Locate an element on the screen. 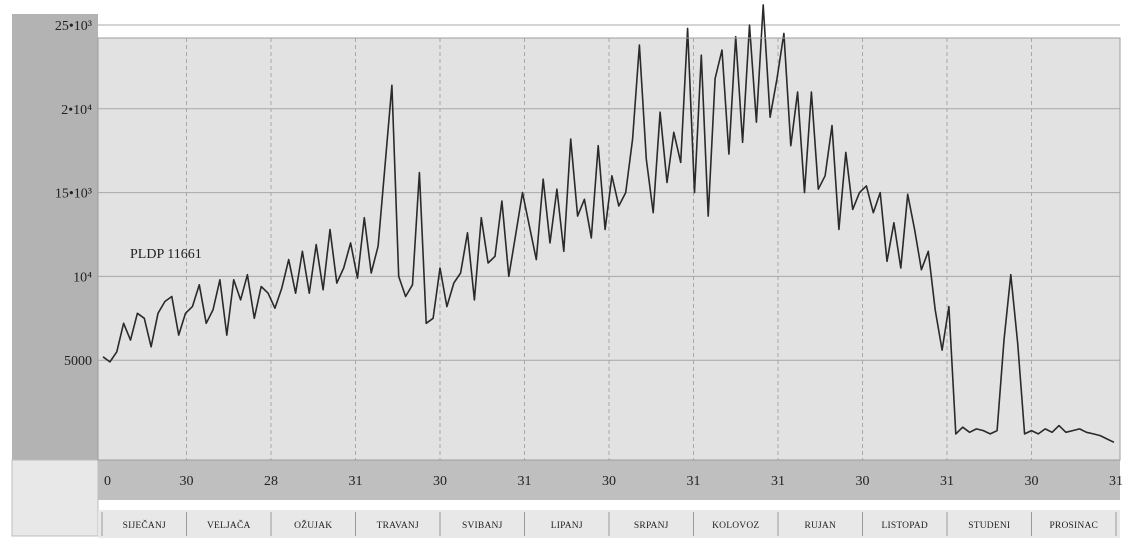 This screenshot has width=1124, height=540. day-tick-label-10: 31 is located at coordinates (947, 481).